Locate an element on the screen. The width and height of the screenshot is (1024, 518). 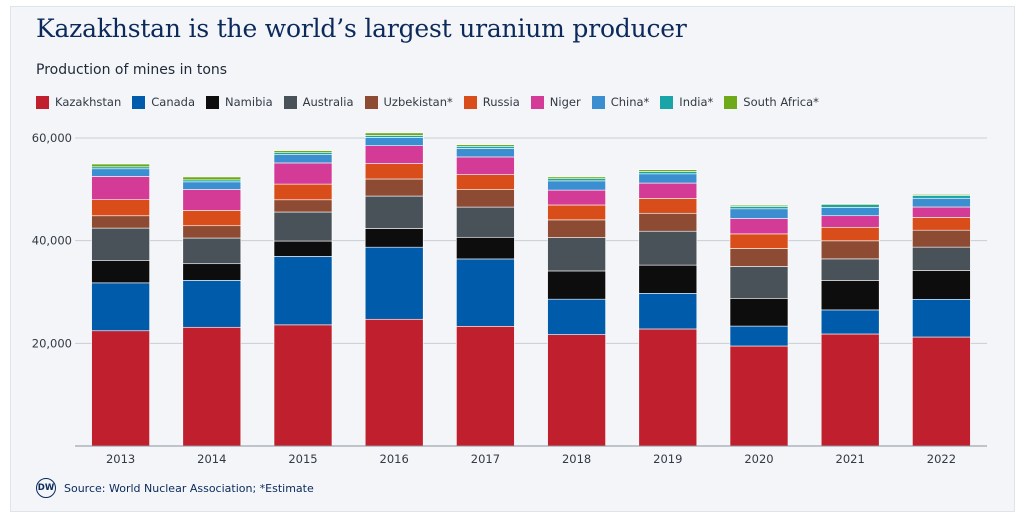
legend-label: Niger is located at coordinates (565, 102).